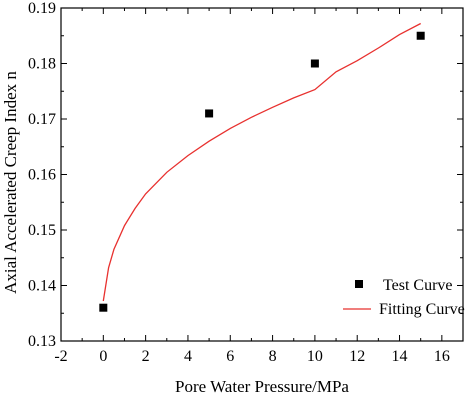 Image resolution: width=474 pixels, height=403 pixels. Describe the element at coordinates (60, 356) in the screenshot. I see `x-tick-label: -2` at that location.